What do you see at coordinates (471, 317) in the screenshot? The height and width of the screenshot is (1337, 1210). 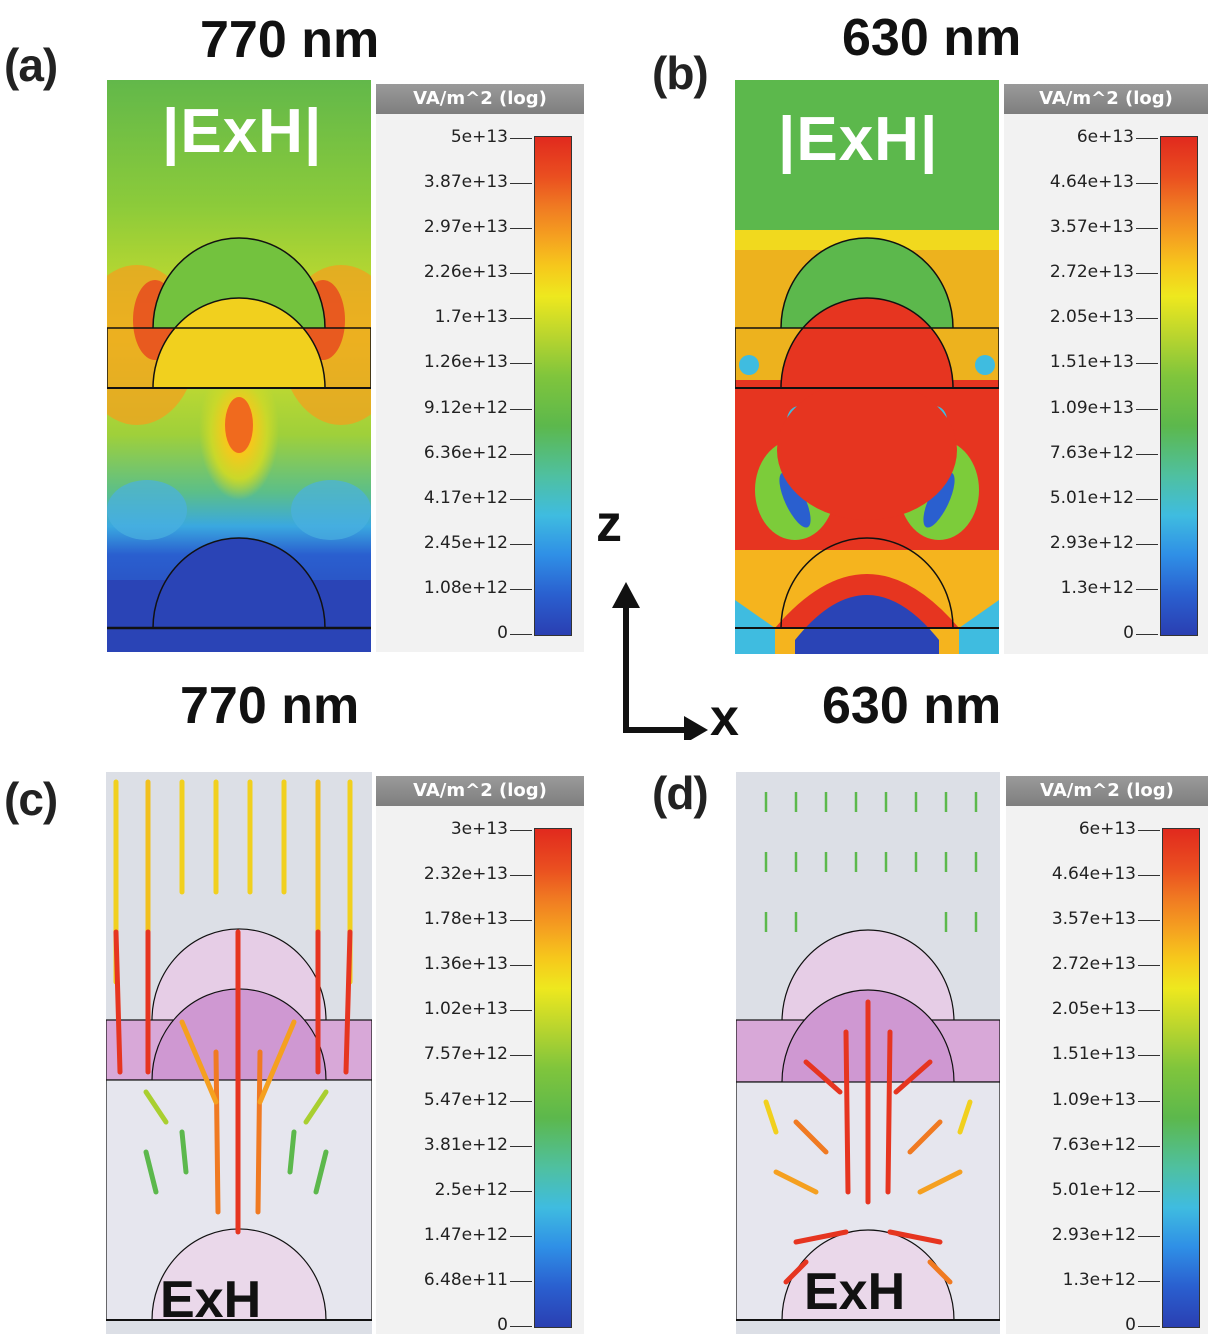 I see `colorbar-tick-label: 1.7e+13` at bounding box center [471, 317].